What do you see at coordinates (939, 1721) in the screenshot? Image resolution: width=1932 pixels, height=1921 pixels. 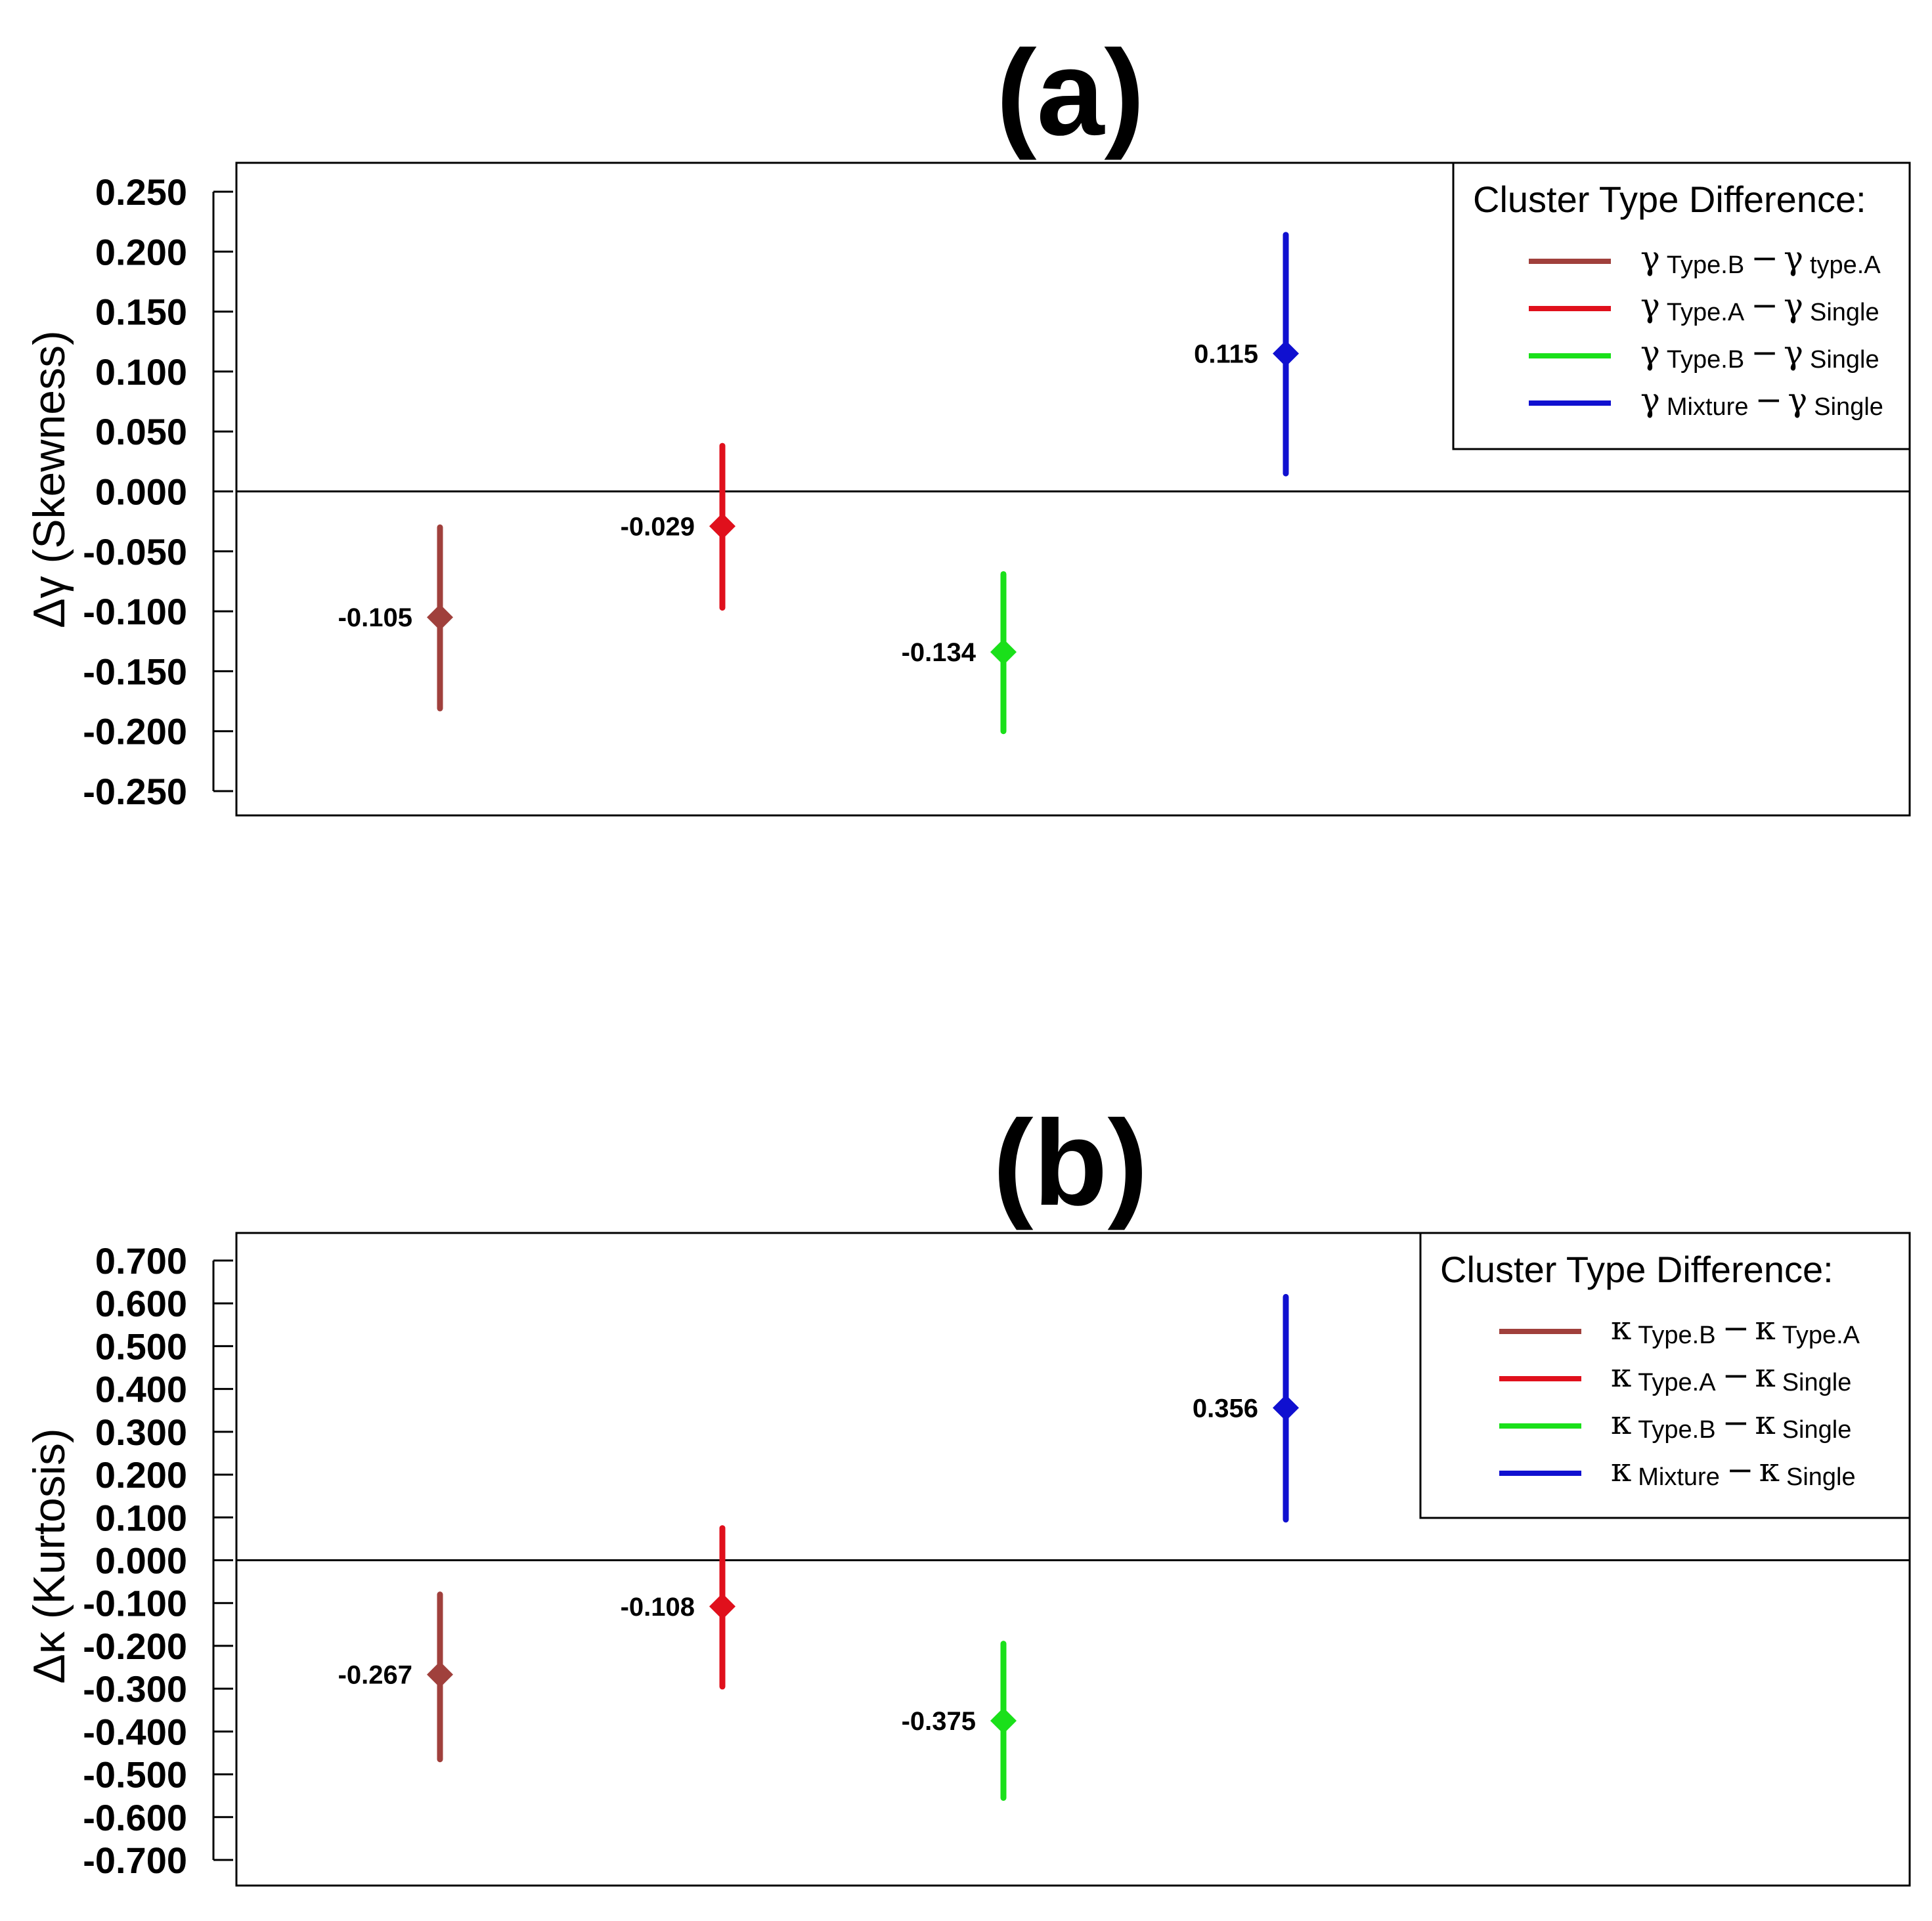 I see `point-value-label: -0.375` at bounding box center [939, 1721].